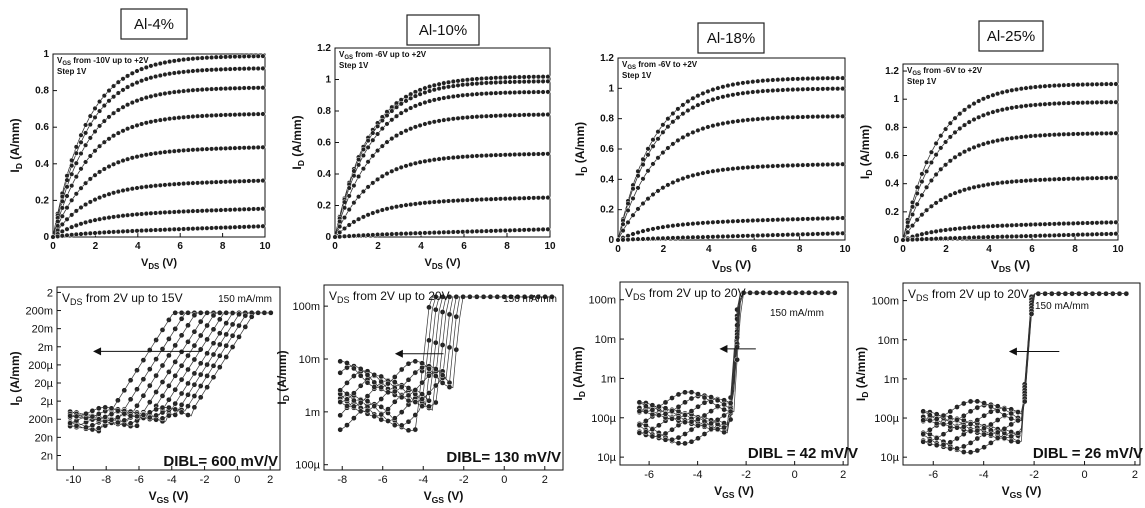 This screenshot has height=508, width=1145. What do you see at coordinates (324, 48) in the screenshot?
I see `y-tick-label: 1.2` at bounding box center [324, 48].